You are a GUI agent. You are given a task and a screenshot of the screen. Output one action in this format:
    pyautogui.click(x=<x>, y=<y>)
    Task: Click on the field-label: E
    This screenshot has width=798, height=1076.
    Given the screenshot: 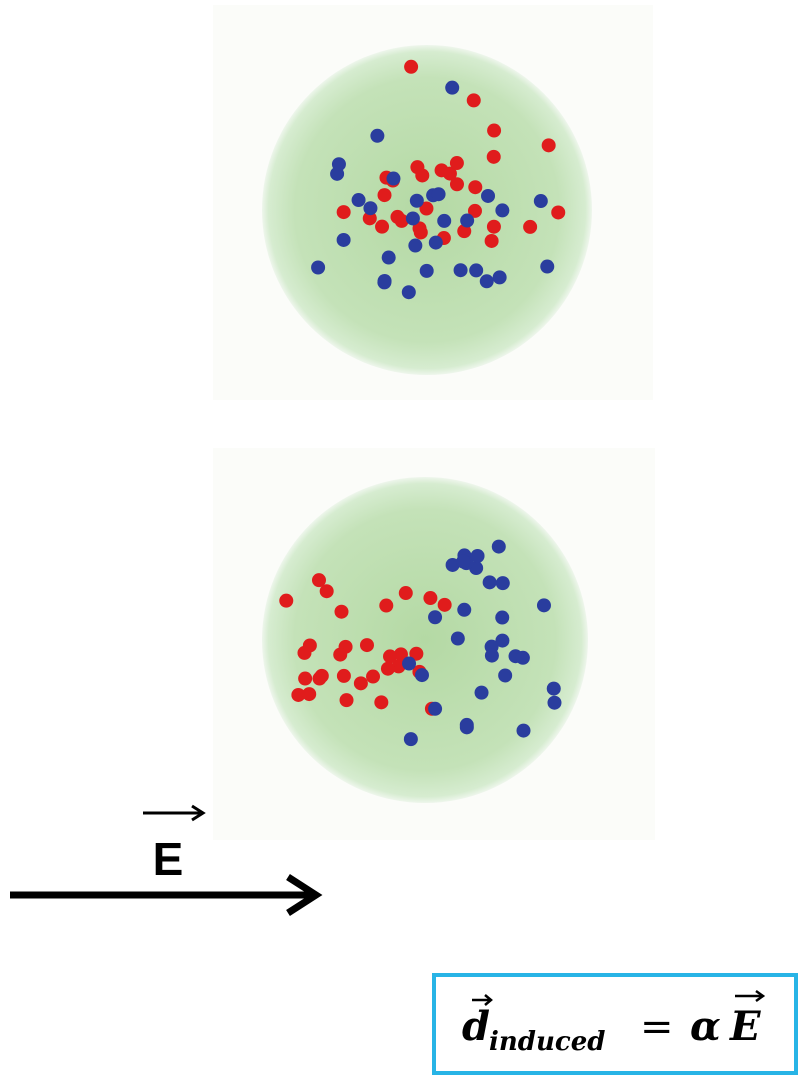 What is the action you would take?
    pyautogui.click(x=168, y=859)
    